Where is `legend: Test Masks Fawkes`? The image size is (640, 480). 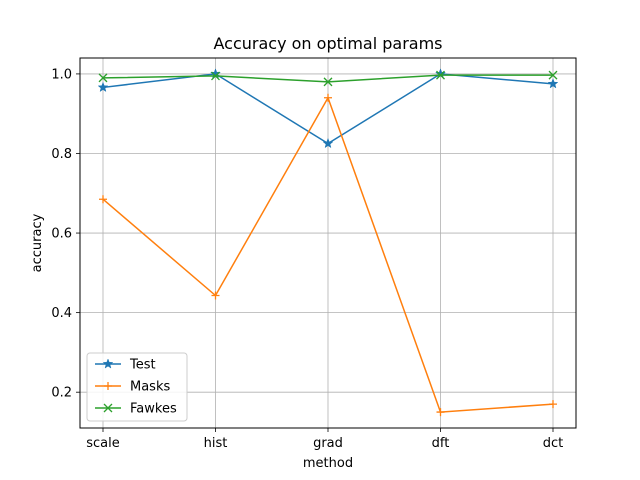
legend: Test Masks Fawkes is located at coordinates (137, 387).